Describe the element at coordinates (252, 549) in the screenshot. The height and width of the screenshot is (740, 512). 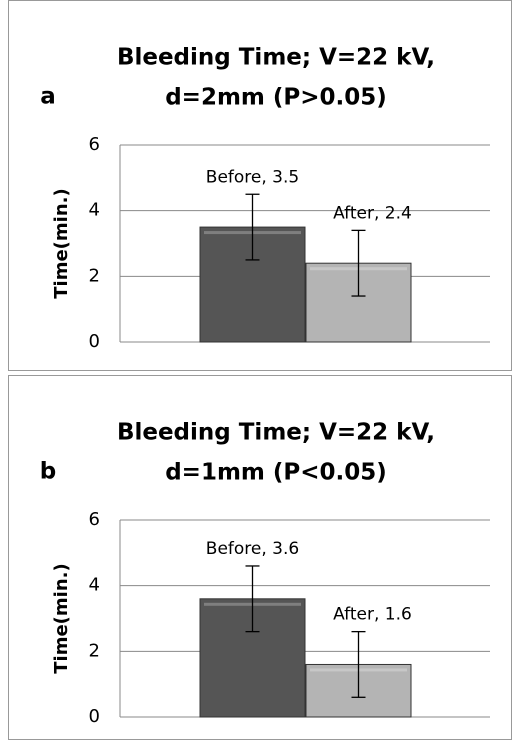
I see `data-label: Before, 3.6` at that location.